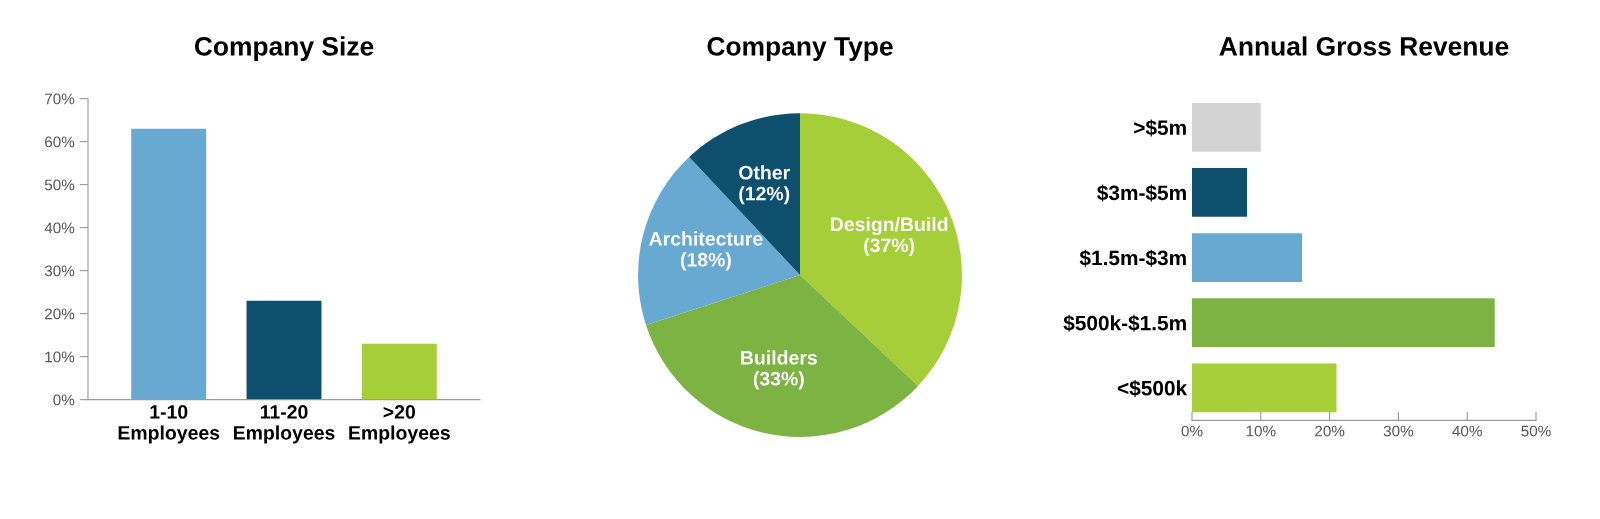  What do you see at coordinates (800, 49) in the screenshot?
I see `chart-title: Company Type` at bounding box center [800, 49].